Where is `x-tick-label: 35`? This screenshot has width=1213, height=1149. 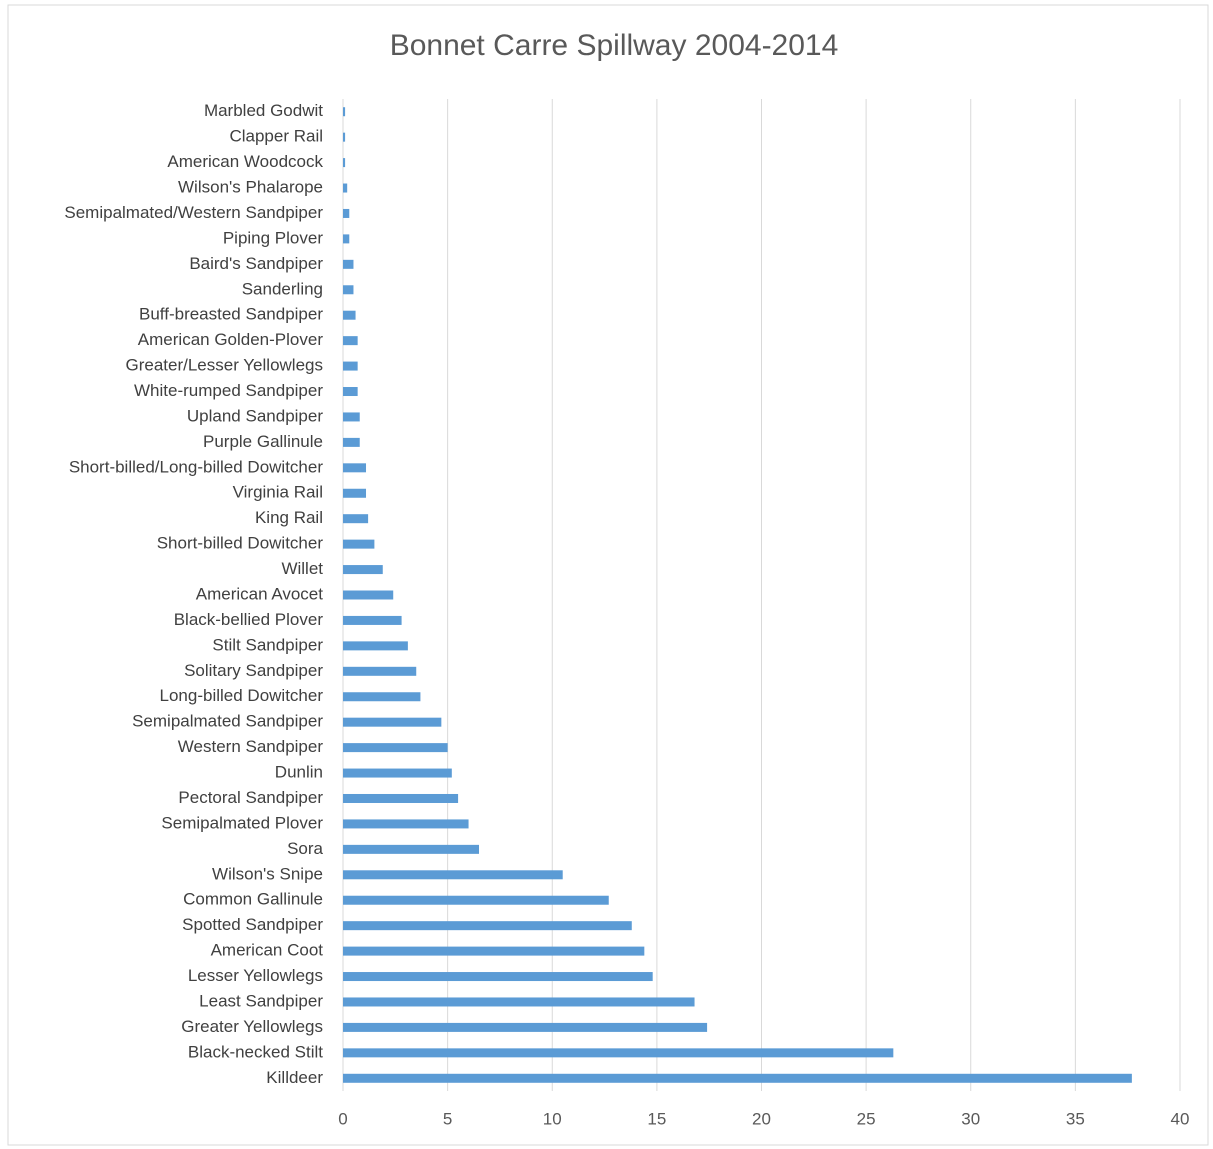 x-tick-label: 35 is located at coordinates (1075, 1118).